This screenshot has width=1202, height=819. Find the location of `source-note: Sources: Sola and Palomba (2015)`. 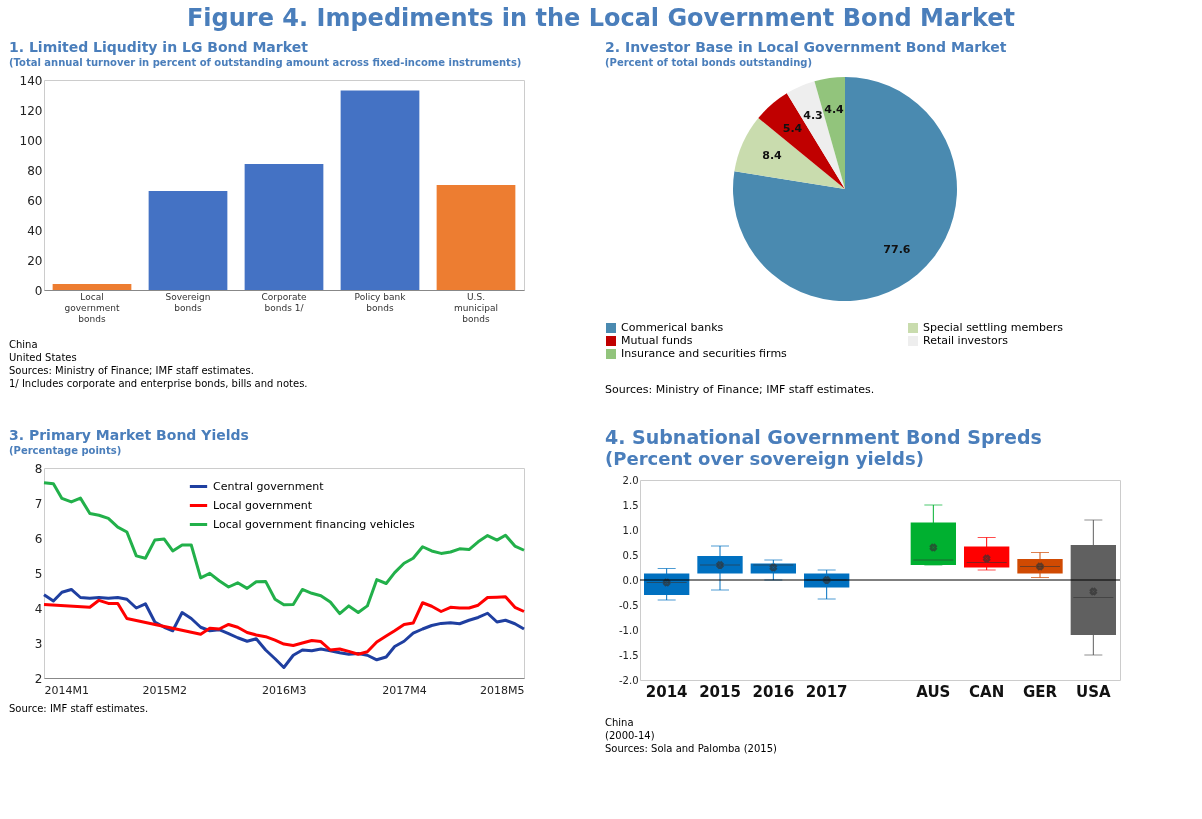

source-note: Sources: Sola and Palomba (2015) is located at coordinates (691, 748).